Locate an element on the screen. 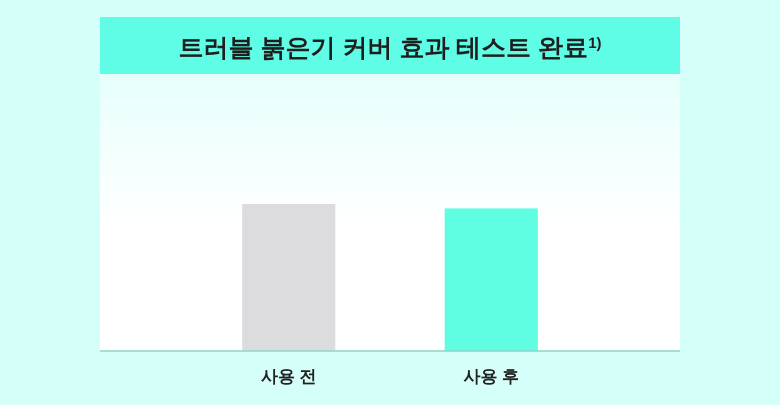  x-tick-label: 사용 전 is located at coordinates (288, 376).